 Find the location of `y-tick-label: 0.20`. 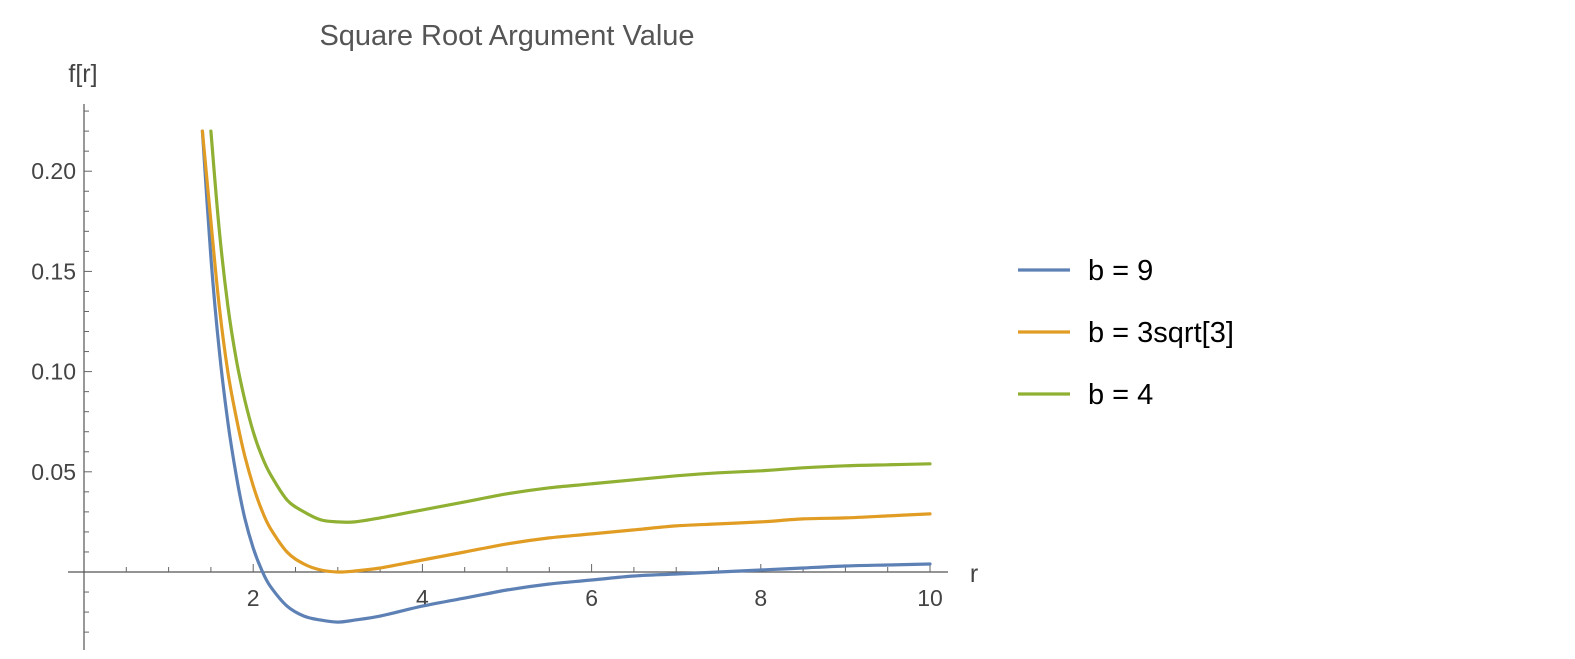

y-tick-label: 0.20 is located at coordinates (53, 171).